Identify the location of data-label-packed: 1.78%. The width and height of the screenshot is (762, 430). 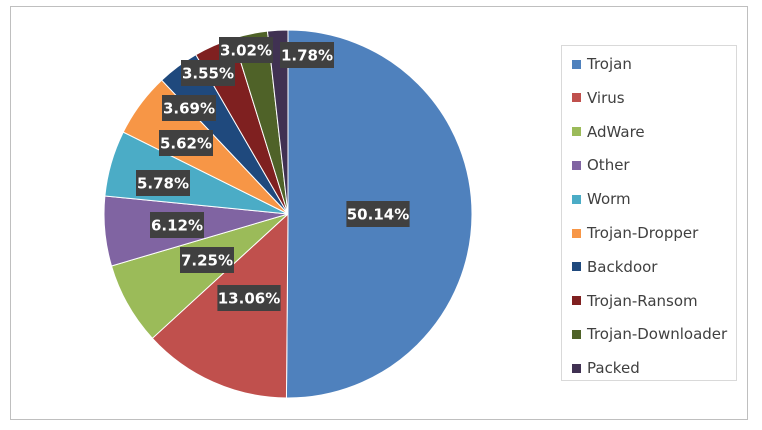
(307, 55).